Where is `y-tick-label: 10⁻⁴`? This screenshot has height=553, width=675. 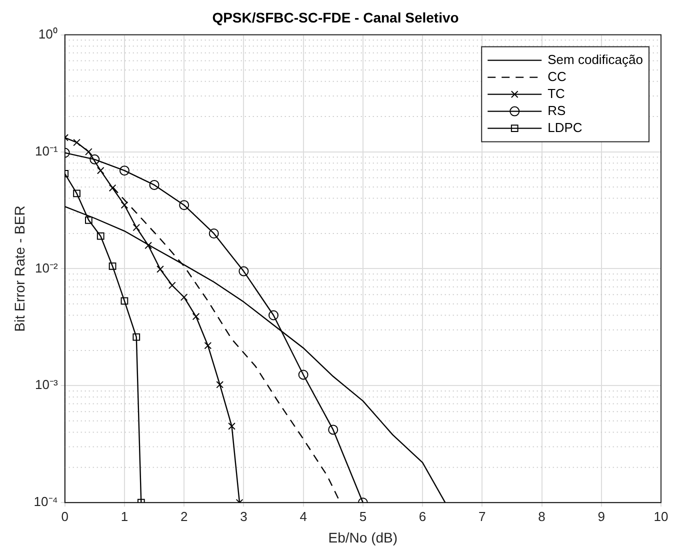 y-tick-label: 10⁻⁴ is located at coordinates (46, 502).